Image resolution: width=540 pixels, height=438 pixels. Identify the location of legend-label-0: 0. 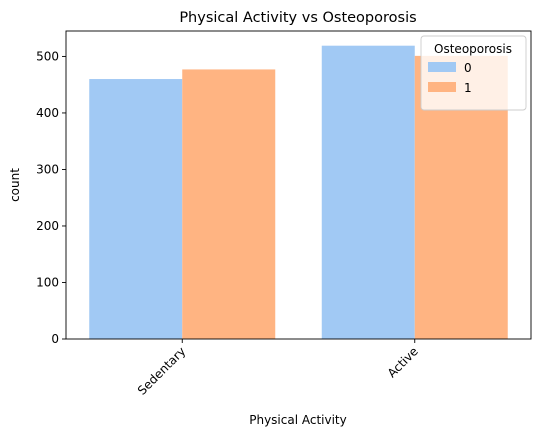
(468, 68).